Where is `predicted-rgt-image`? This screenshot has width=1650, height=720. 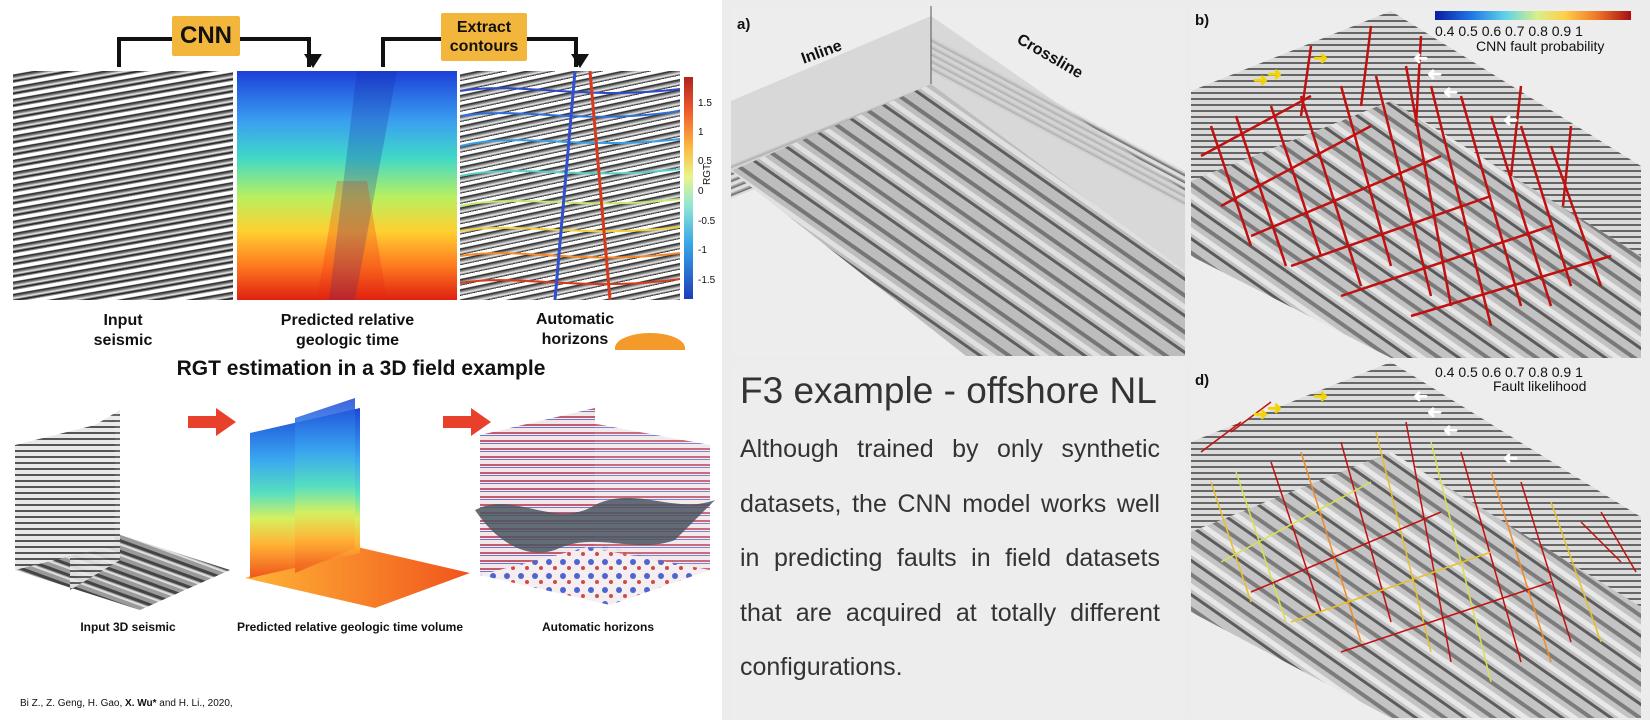 predicted-rgt-image is located at coordinates (347, 185).